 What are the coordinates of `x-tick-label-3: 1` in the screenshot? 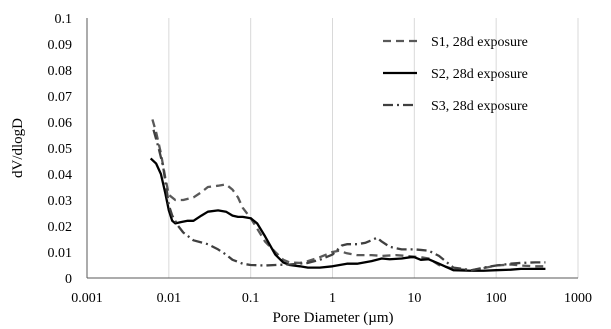 It's located at (332, 298).